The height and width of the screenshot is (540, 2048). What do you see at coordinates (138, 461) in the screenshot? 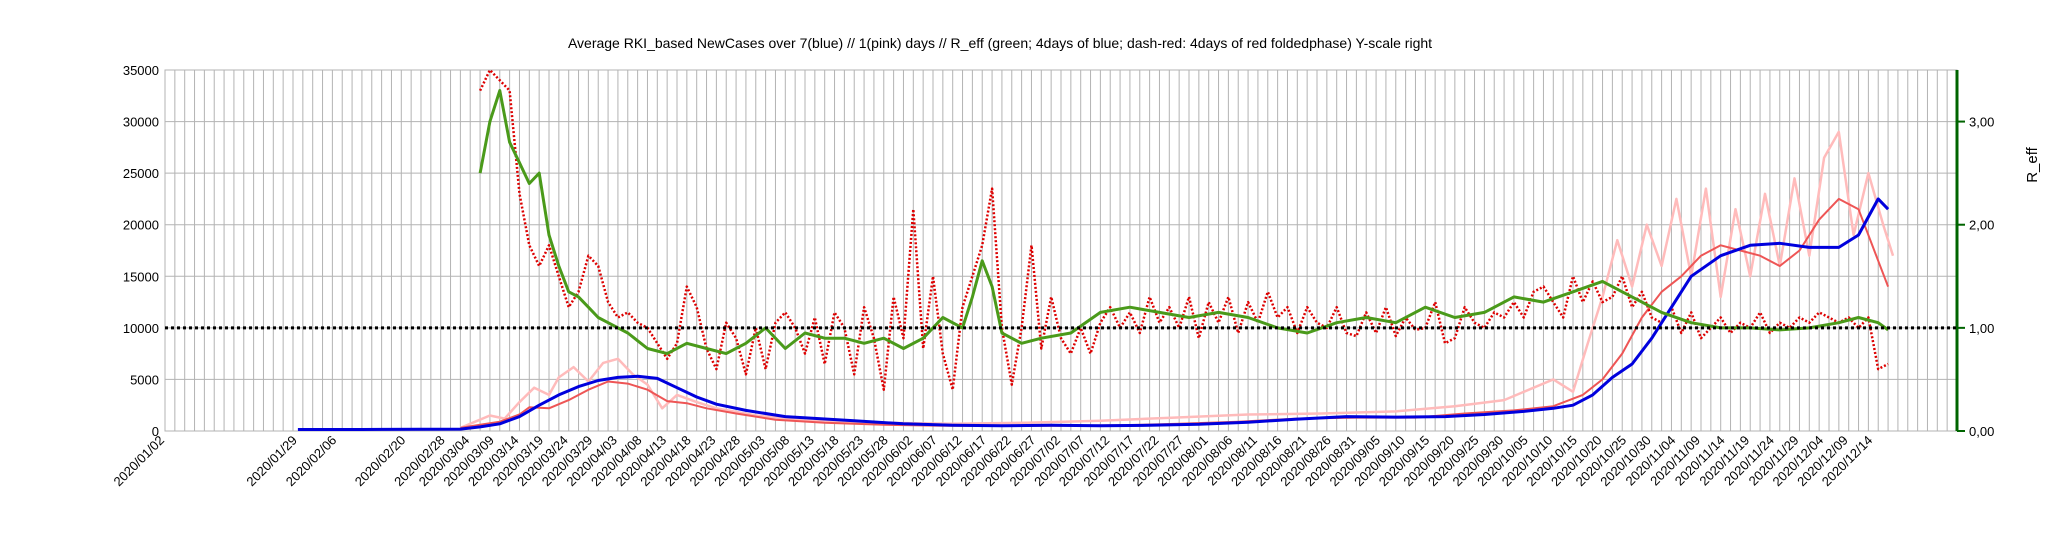
I see `x-tick-label: 2020/01/02` at bounding box center [138, 461].